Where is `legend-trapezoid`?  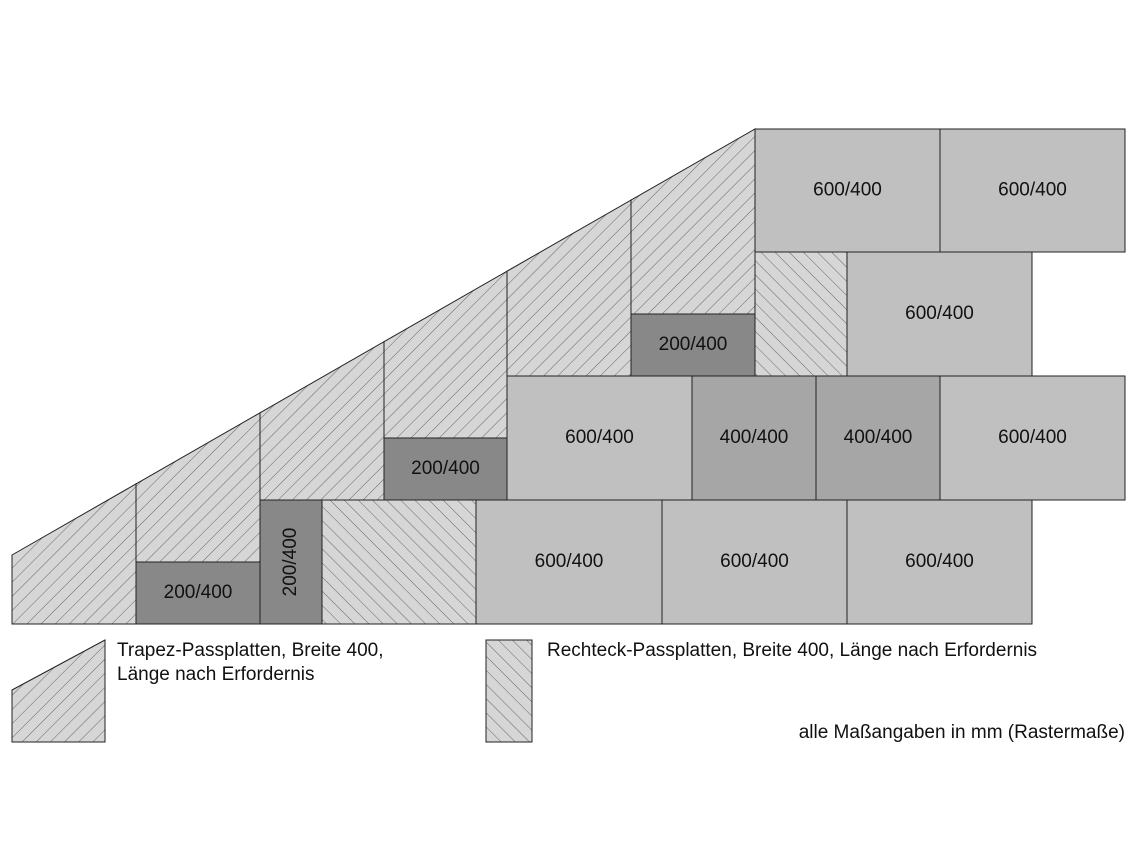 legend-trapezoid is located at coordinates (58, 691).